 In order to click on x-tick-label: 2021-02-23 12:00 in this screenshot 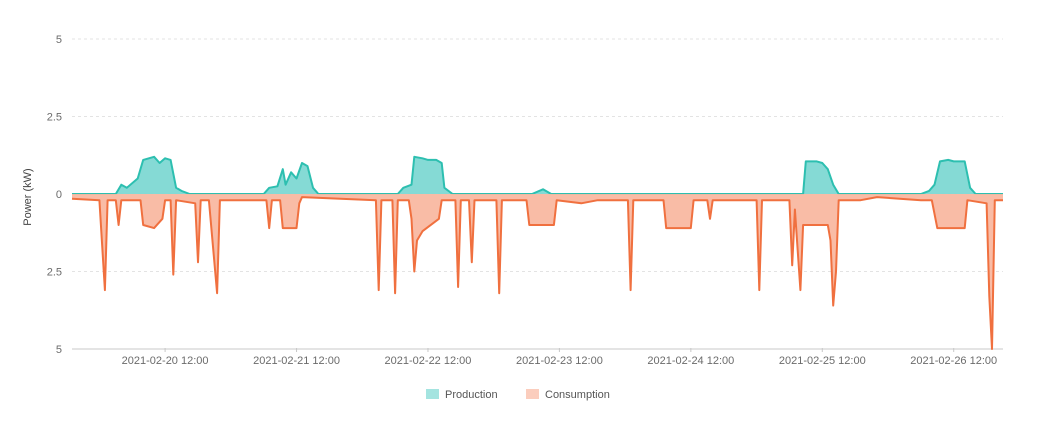, I will do `click(559, 361)`.